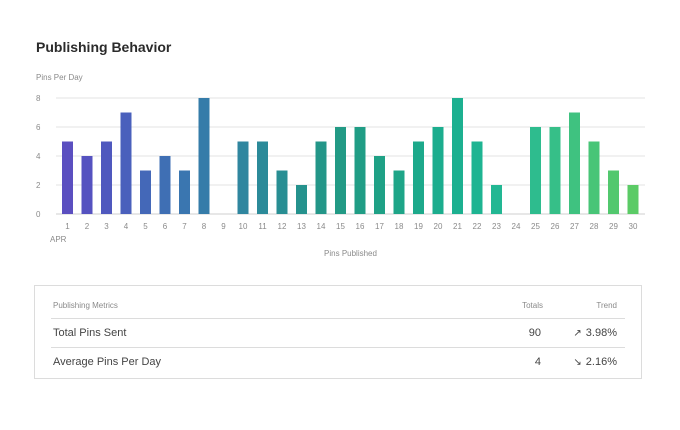  Describe the element at coordinates (601, 362) in the screenshot. I see `metric-trend-value: 2.16%` at that location.